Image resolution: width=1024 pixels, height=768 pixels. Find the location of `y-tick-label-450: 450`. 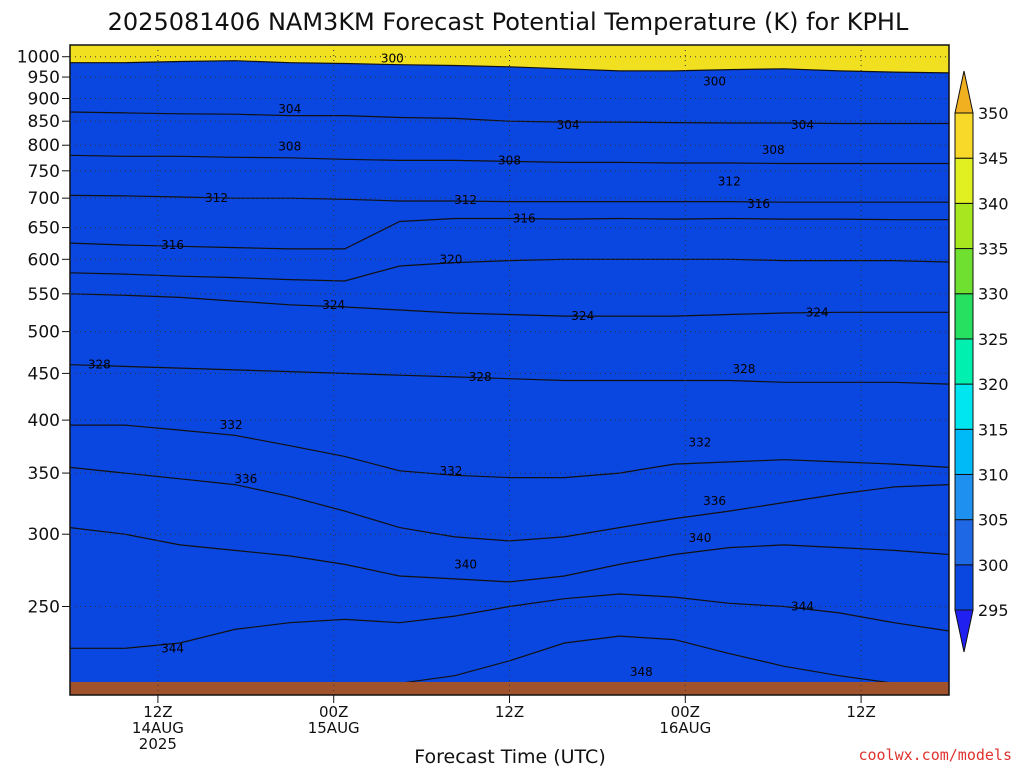

y-tick-label-450: 450 is located at coordinates (44, 374).